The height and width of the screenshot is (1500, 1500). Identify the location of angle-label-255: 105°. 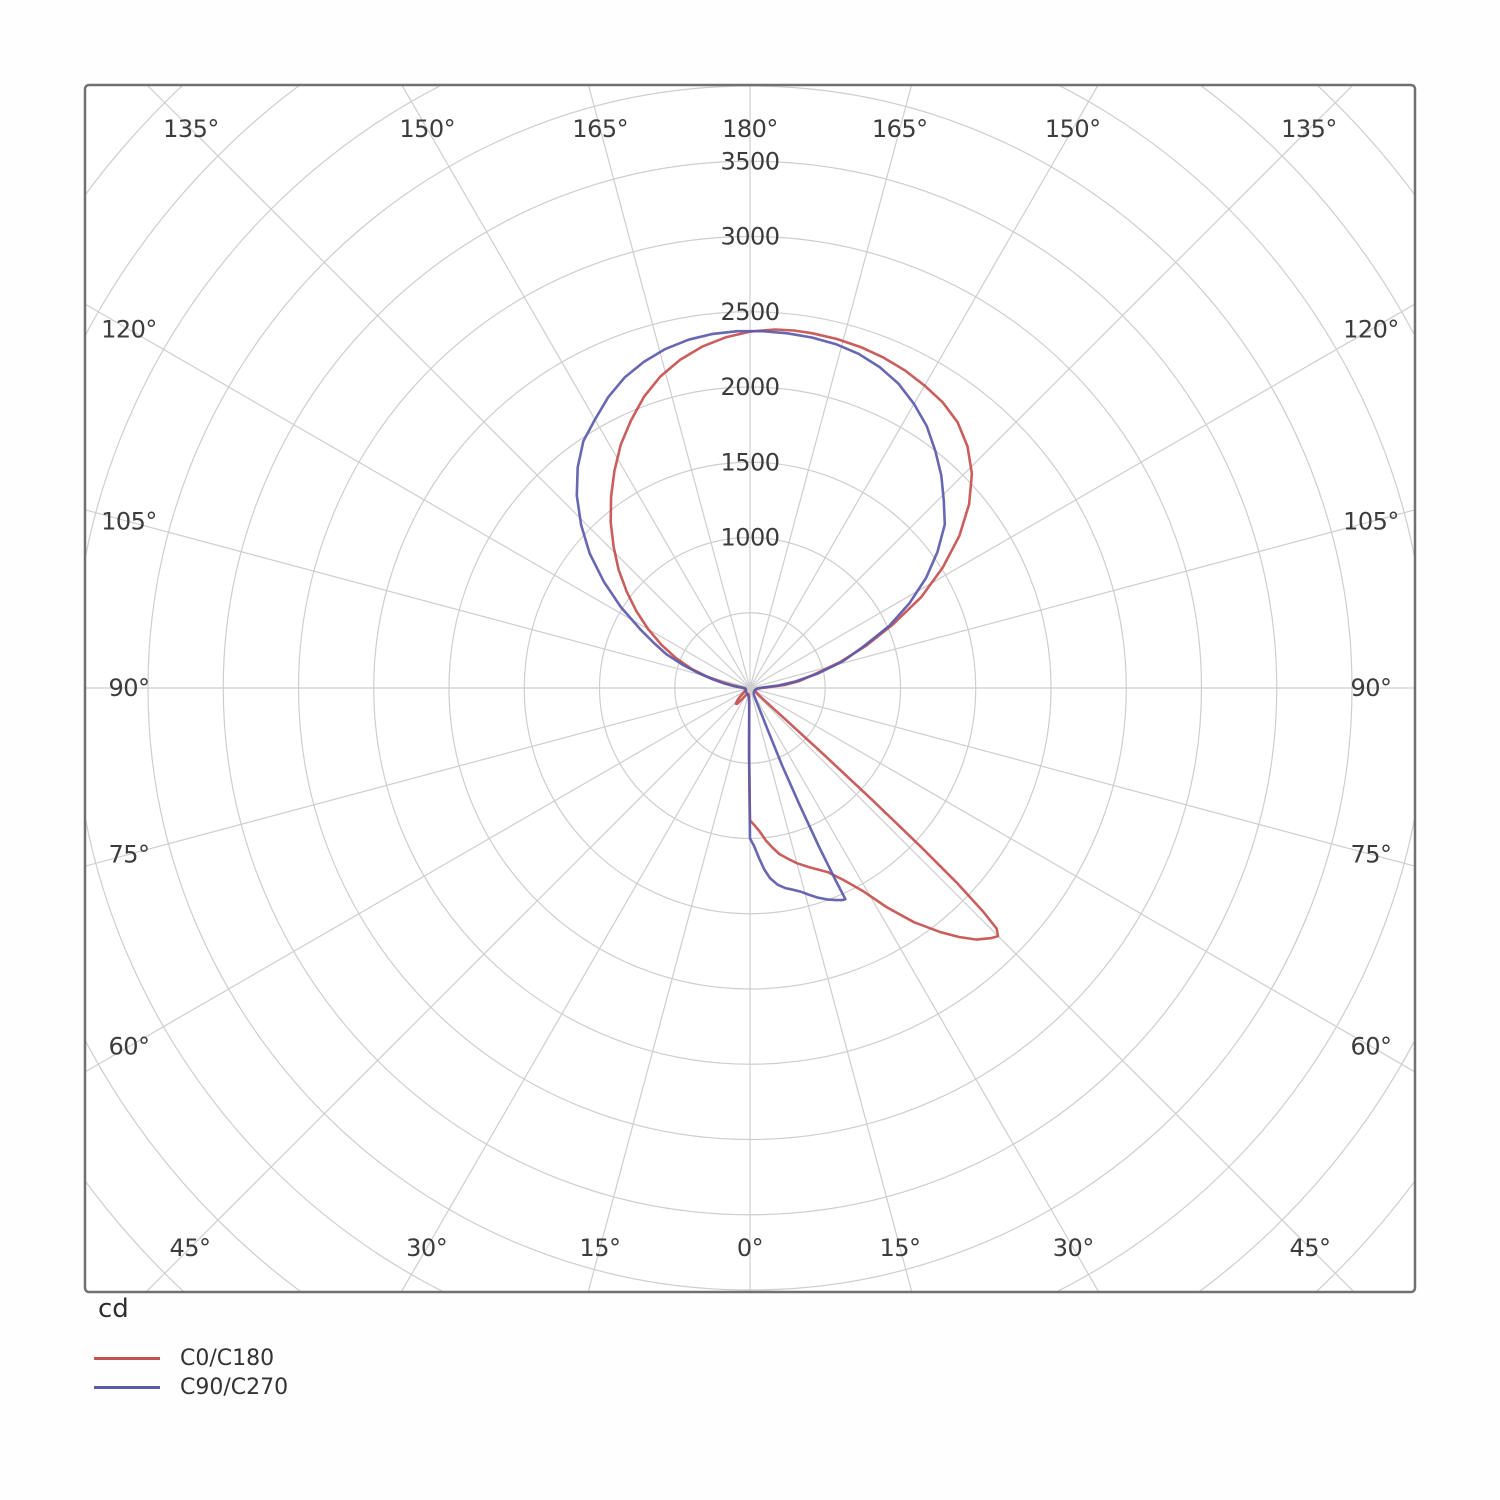
(129, 522).